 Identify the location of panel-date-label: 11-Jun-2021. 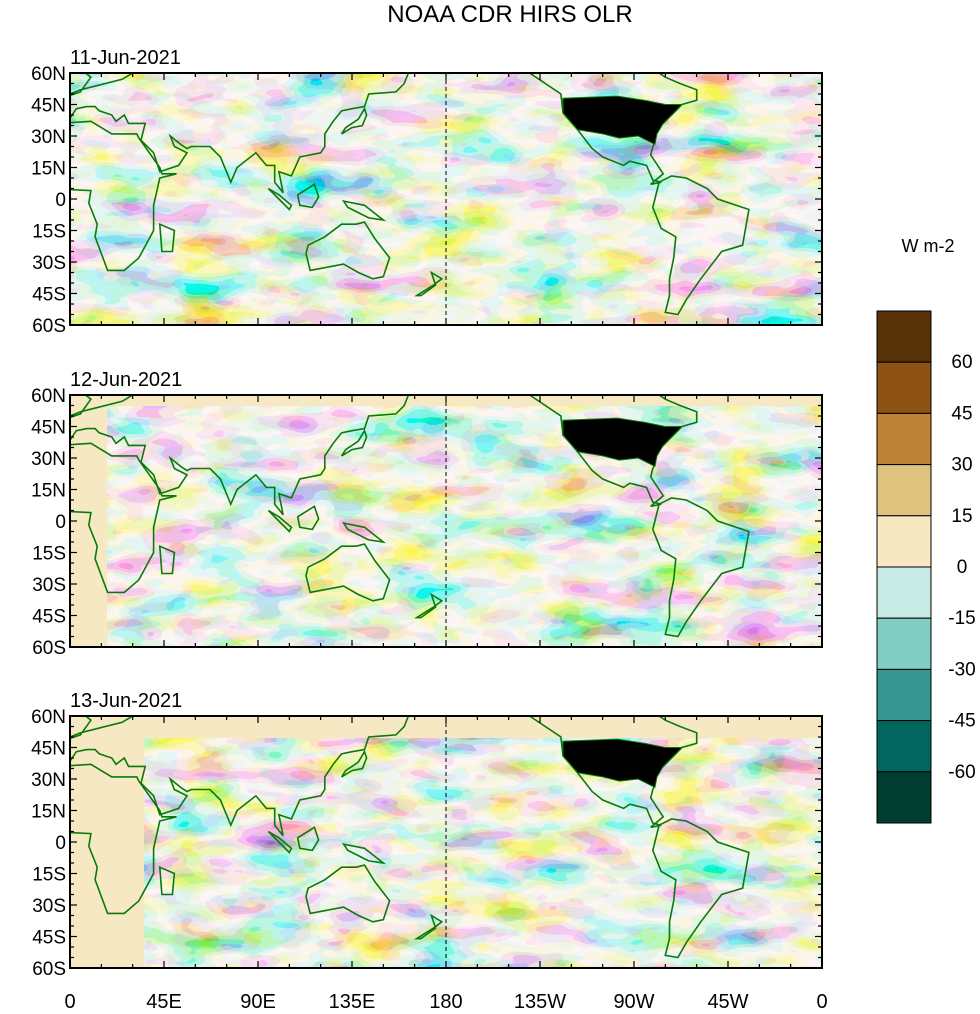
(125, 58).